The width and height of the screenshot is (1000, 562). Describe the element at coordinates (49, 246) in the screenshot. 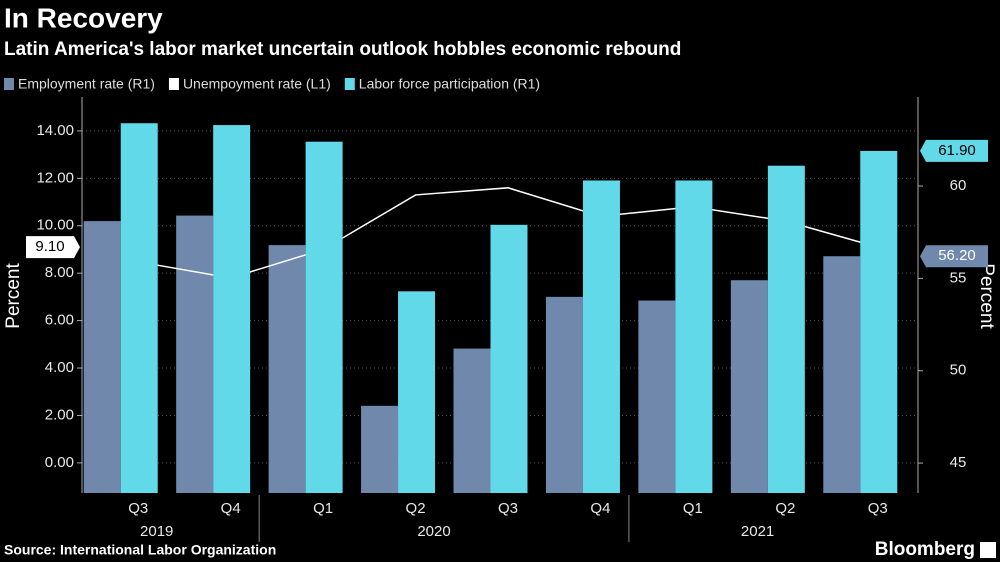

I see `value-label: 9.10` at that location.